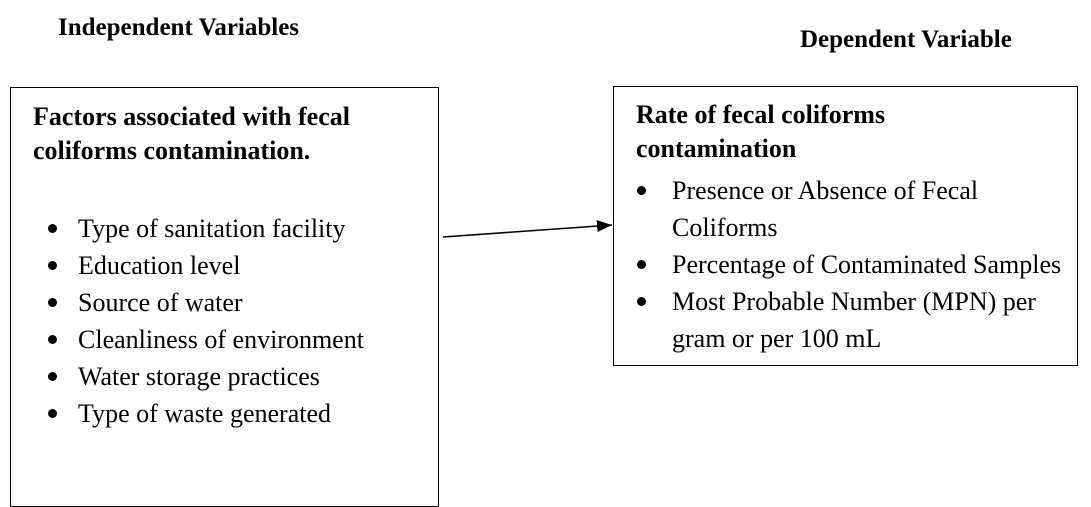 The width and height of the screenshot is (1091, 507). What do you see at coordinates (179, 27) in the screenshot?
I see `independent-heading: Independent Variables` at bounding box center [179, 27].